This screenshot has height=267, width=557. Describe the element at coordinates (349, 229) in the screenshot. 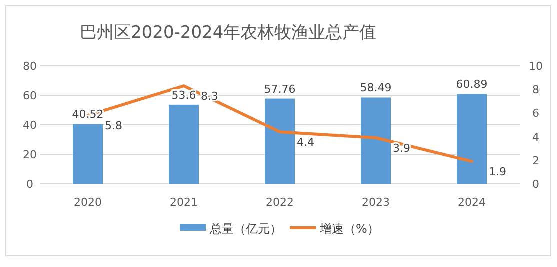

I see `legend-label: 增速（%）` at that location.